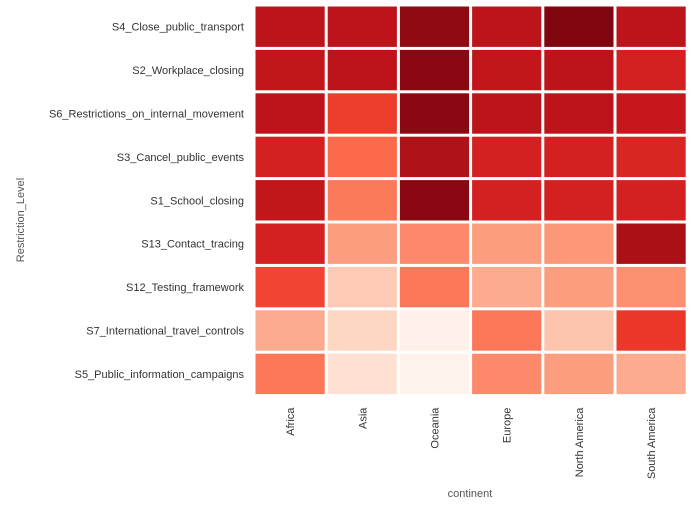  I want to click on x-axis-title: continent, so click(470, 494).